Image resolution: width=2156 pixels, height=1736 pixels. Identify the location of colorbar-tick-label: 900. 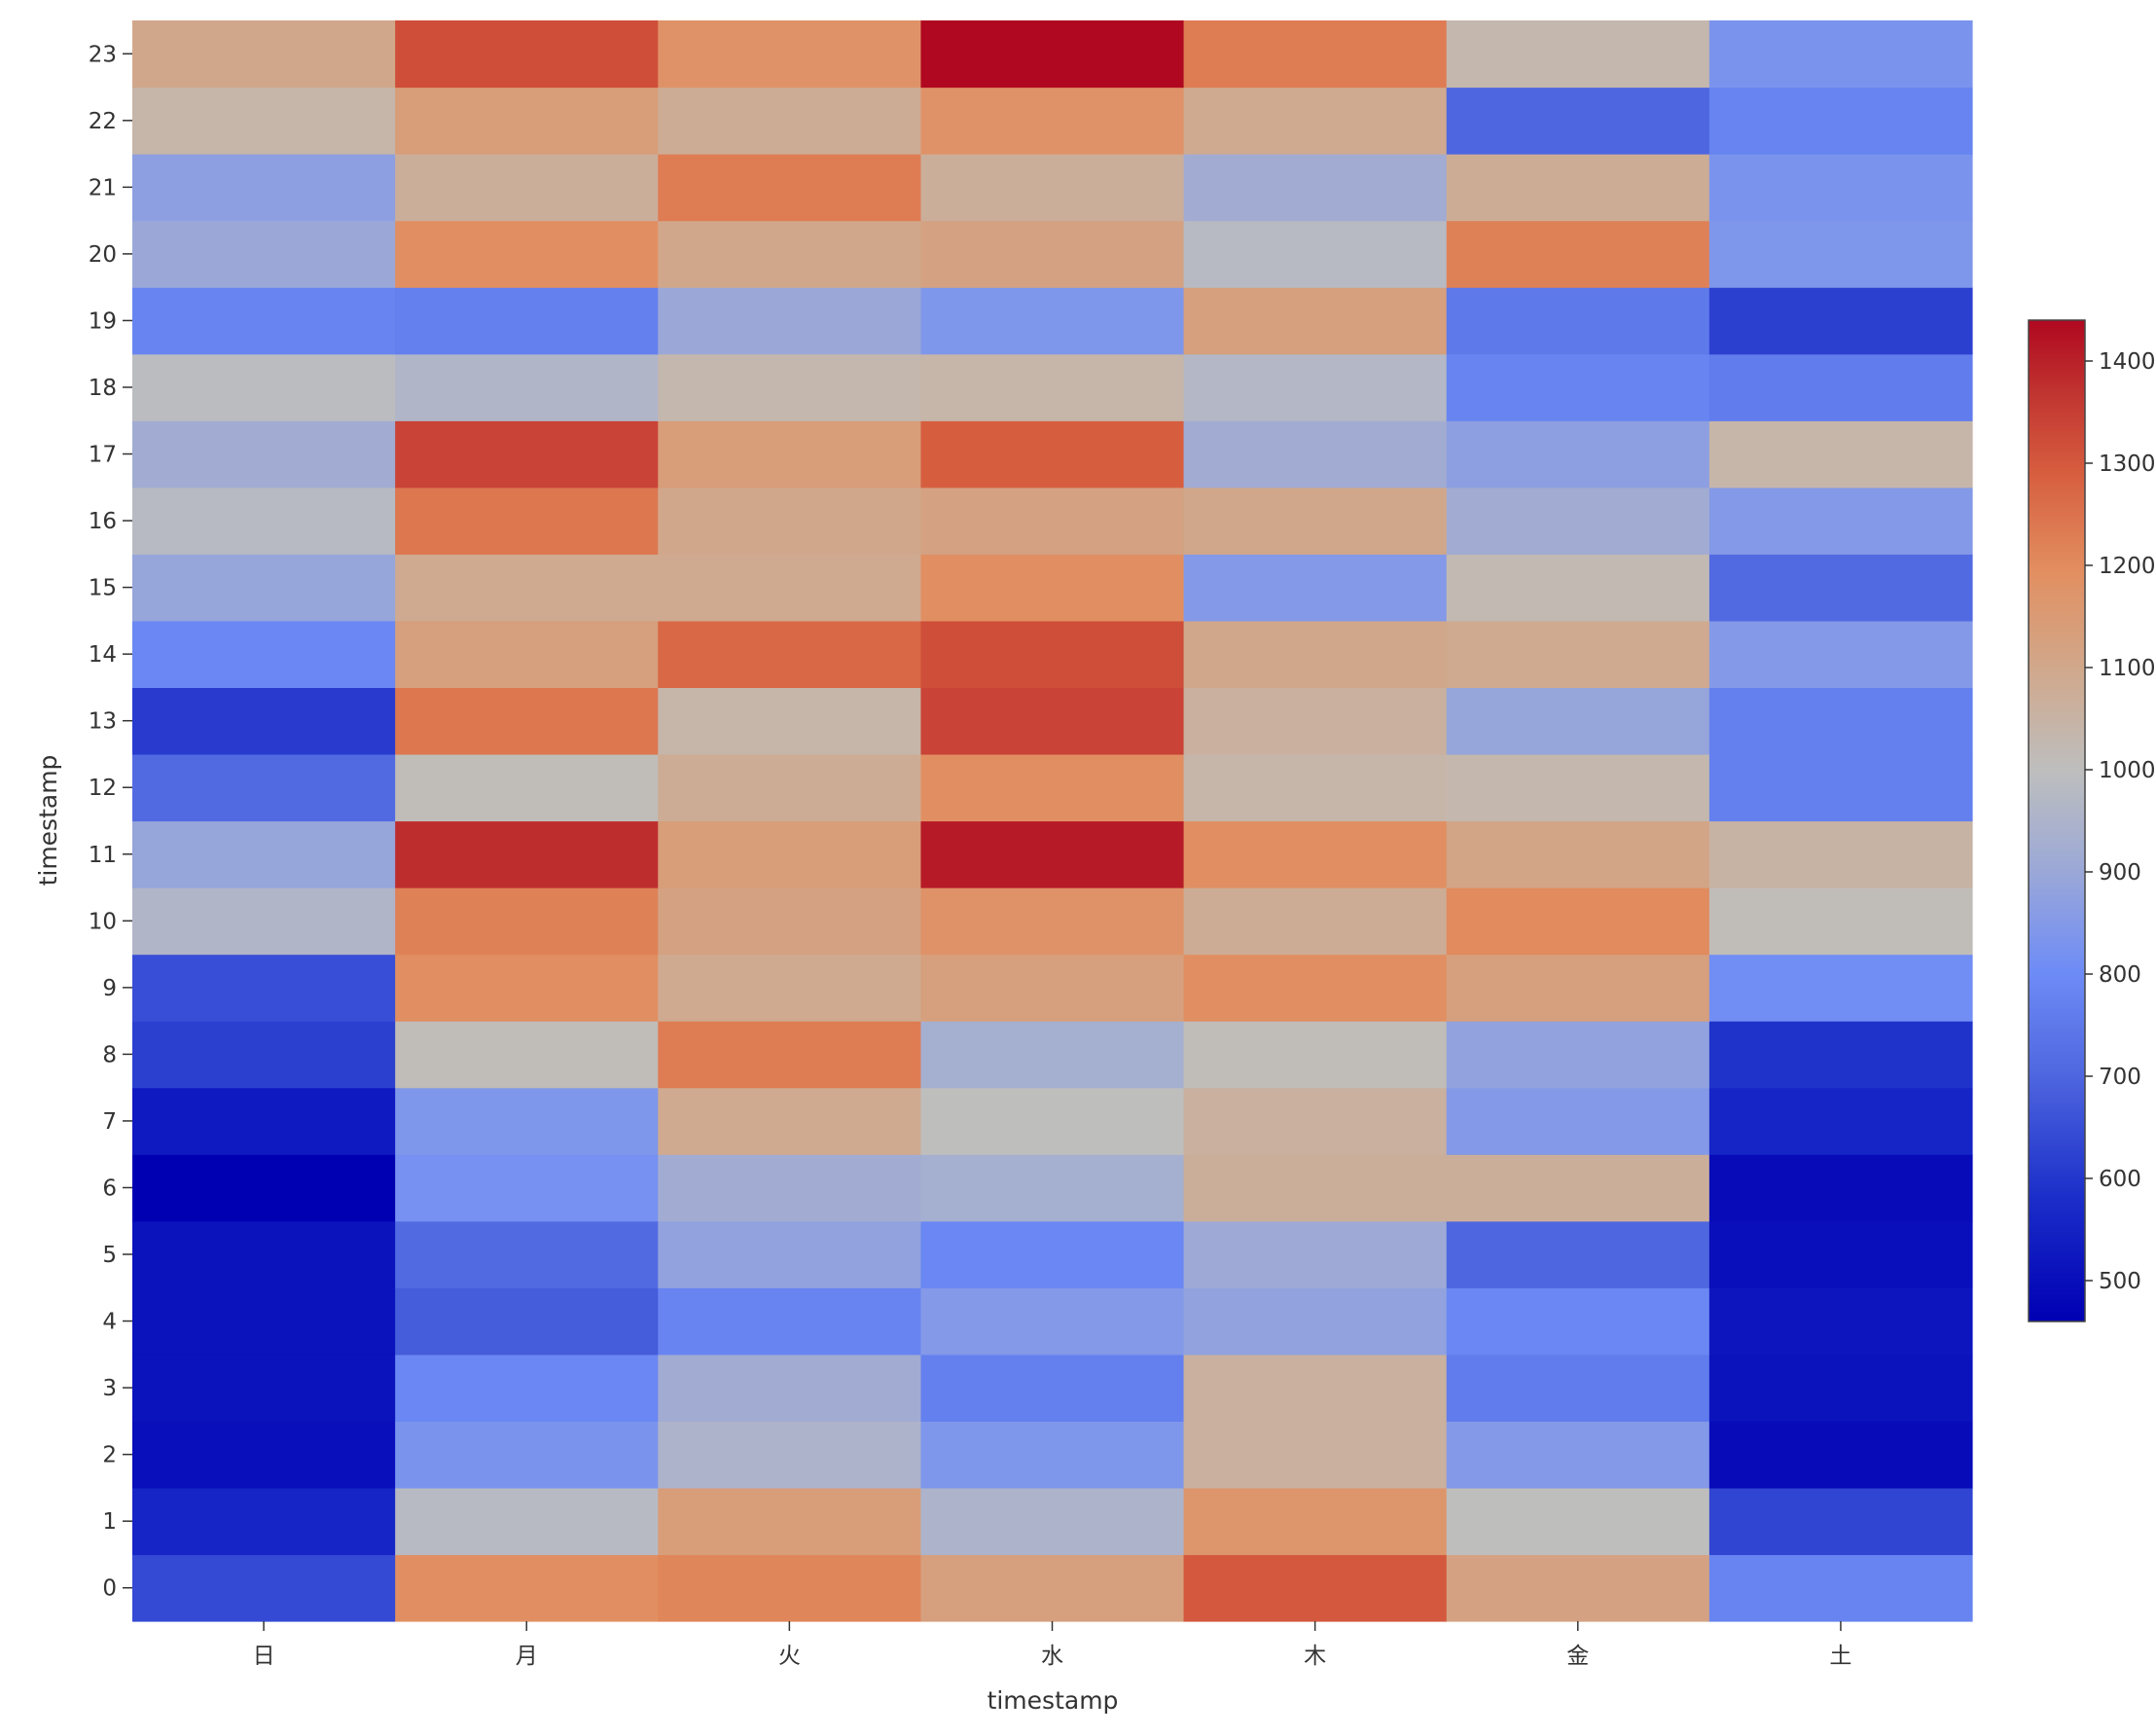
(2120, 873).